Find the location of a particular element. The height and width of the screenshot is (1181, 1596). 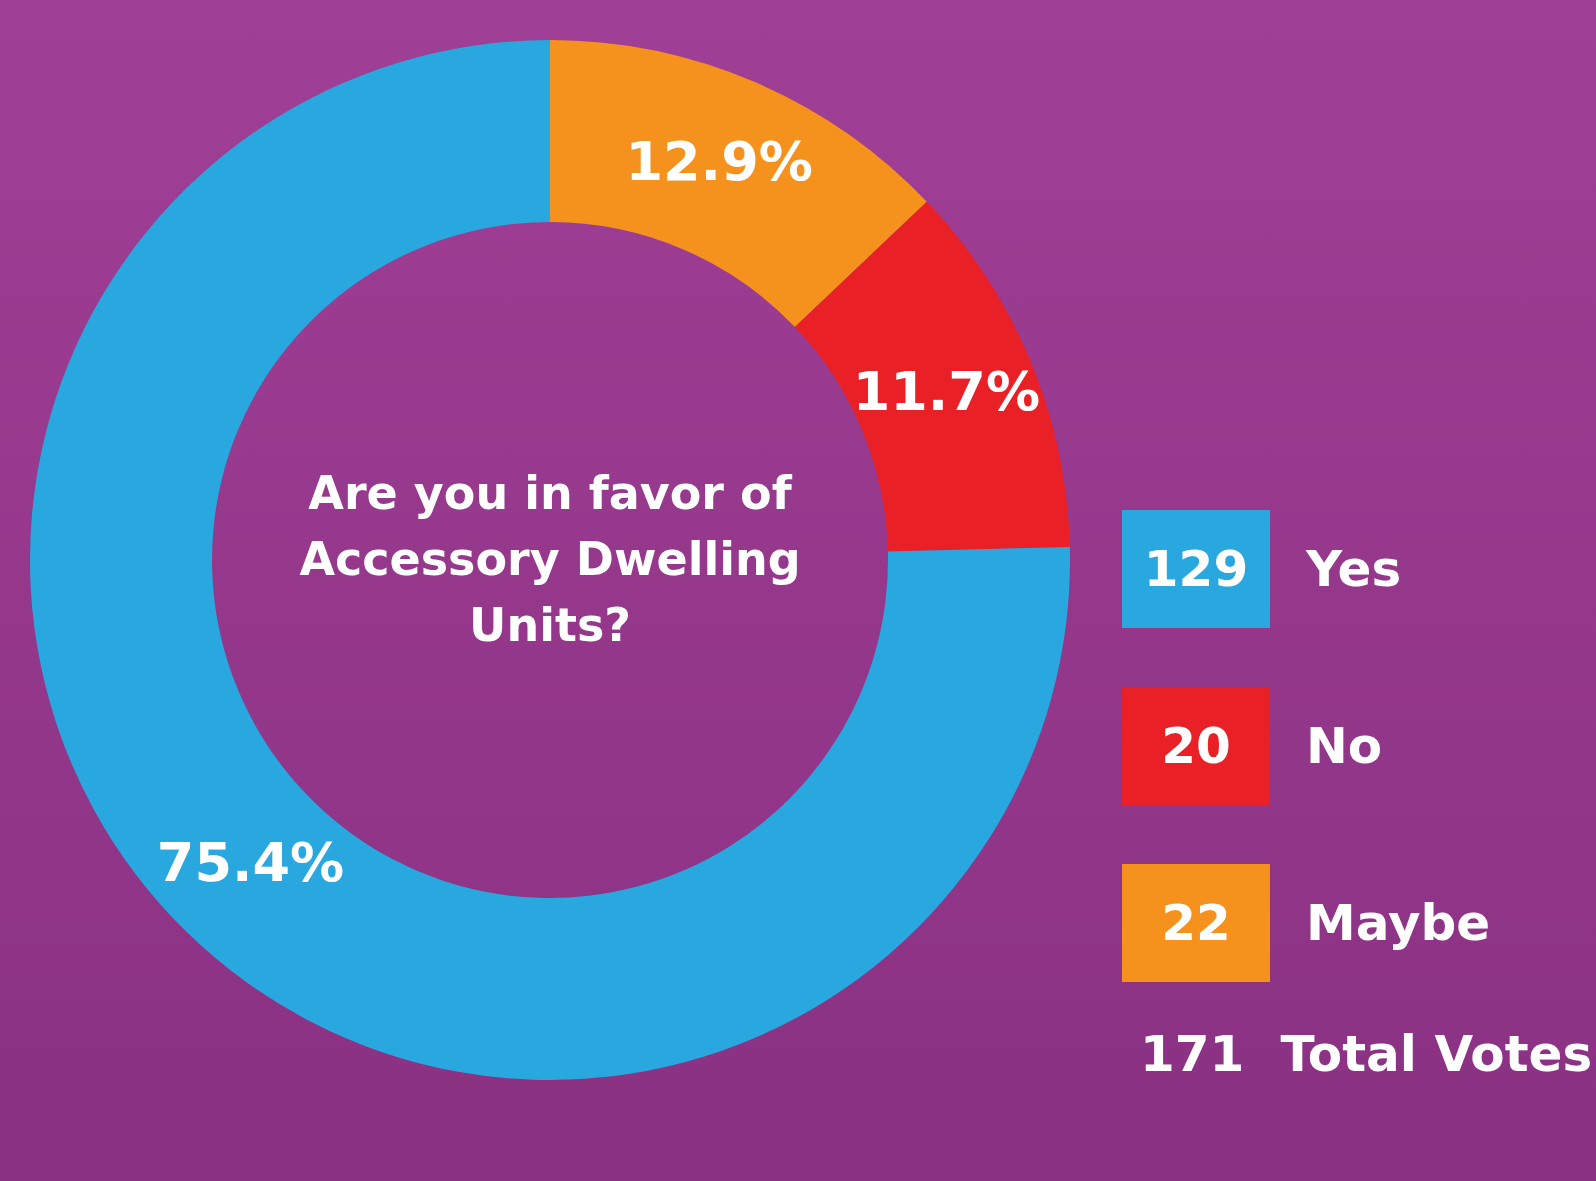

data-label: 75.4% is located at coordinates (250, 863).